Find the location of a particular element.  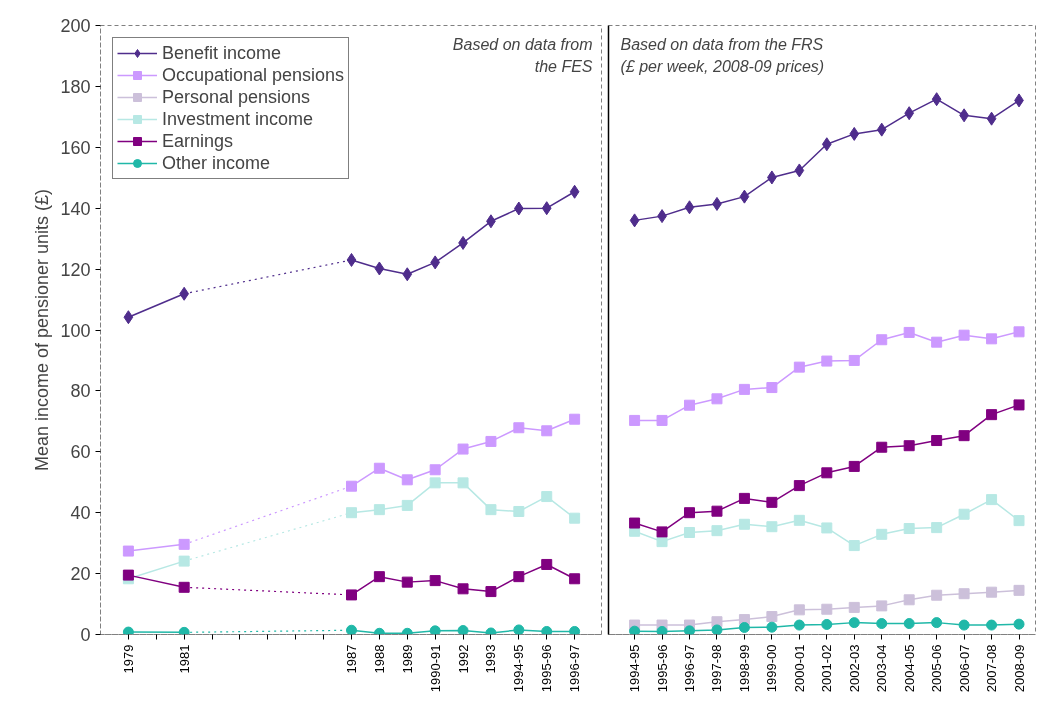

y-tick-label: 80 is located at coordinates (80, 391).